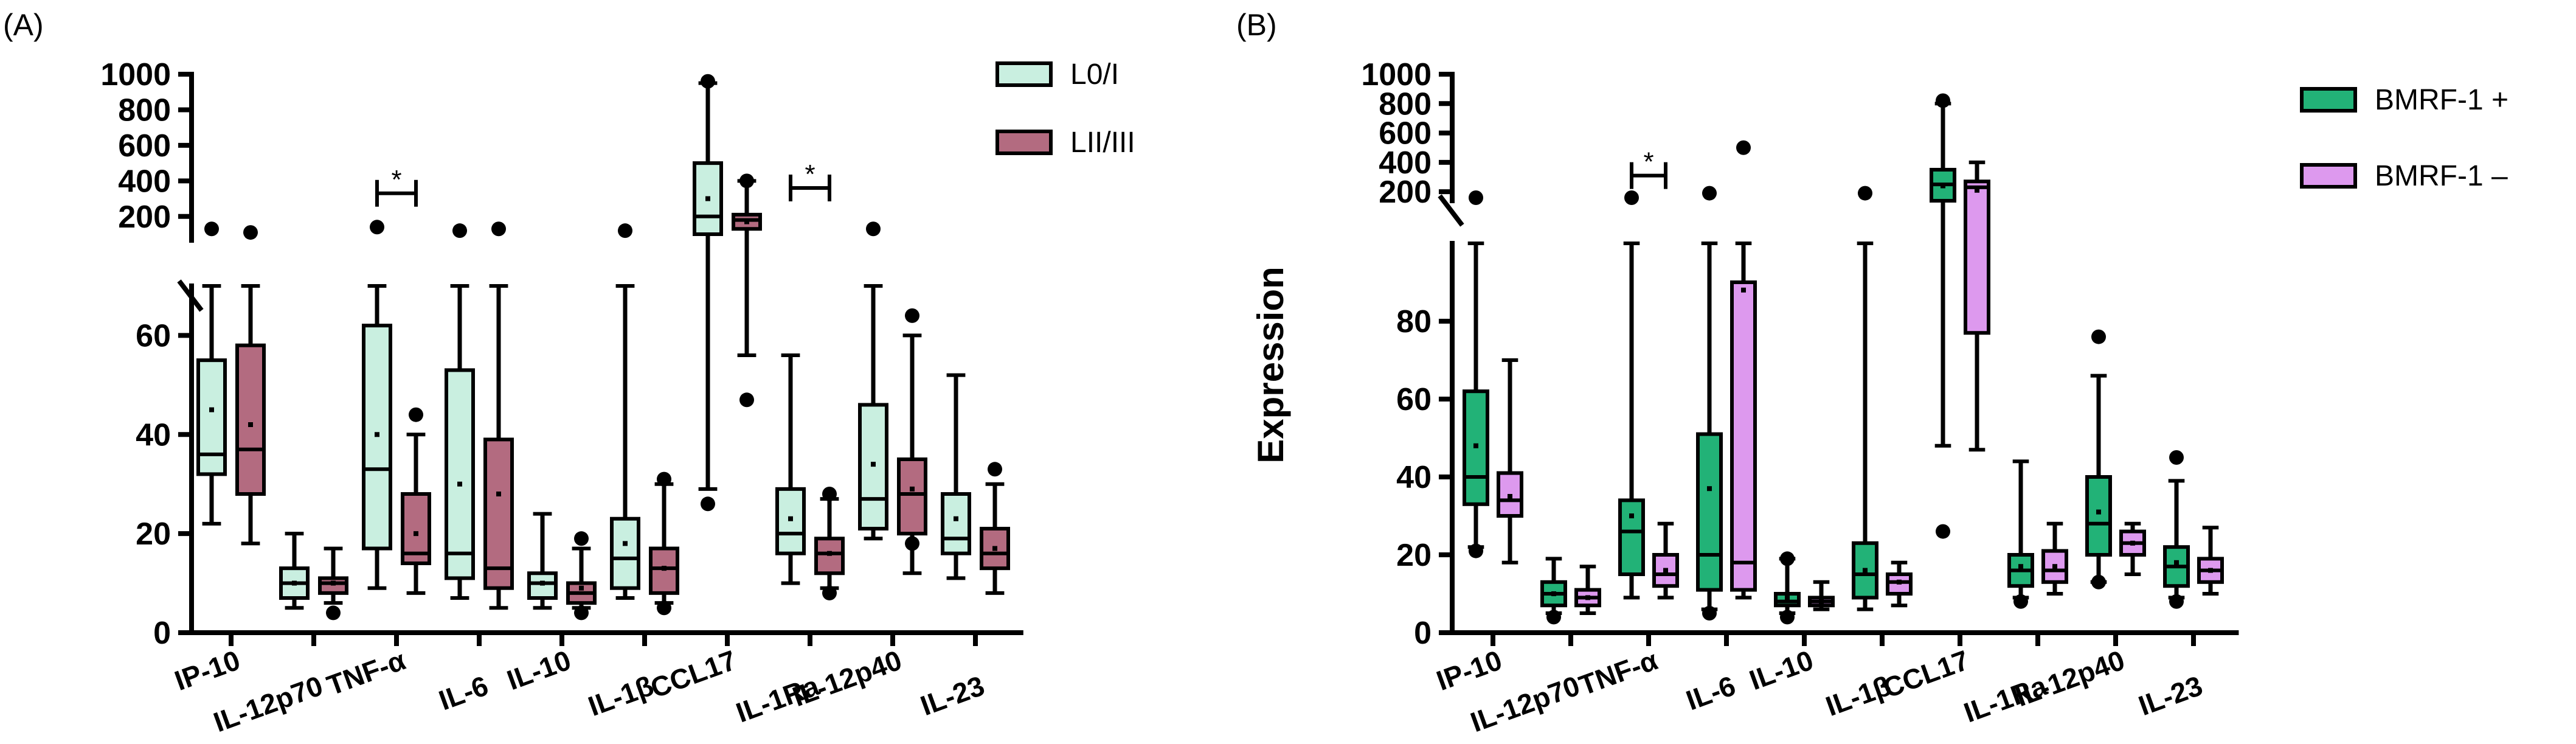 Image resolution: width=2576 pixels, height=744 pixels. What do you see at coordinates (1926, 674) in the screenshot?
I see `x-tick-label: CCL17` at bounding box center [1926, 674].